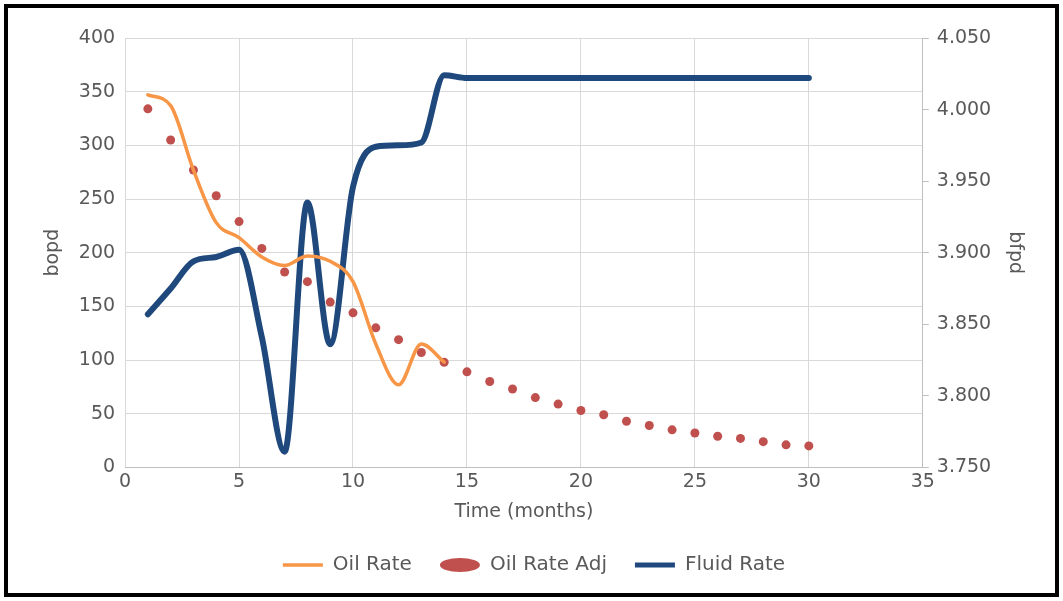 This screenshot has width=1063, height=601. I want to click on y2-axis-title: bfpd, so click(1016, 253).